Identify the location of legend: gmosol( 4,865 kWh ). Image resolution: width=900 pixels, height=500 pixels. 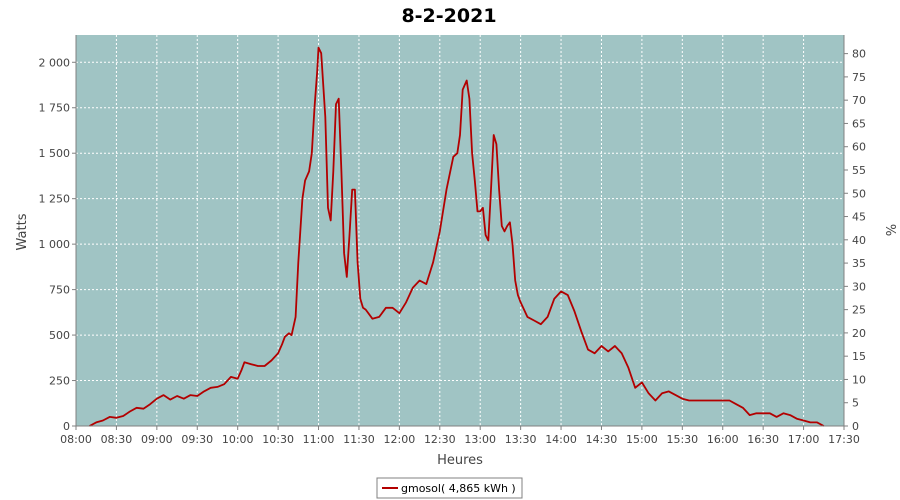
(449, 488).